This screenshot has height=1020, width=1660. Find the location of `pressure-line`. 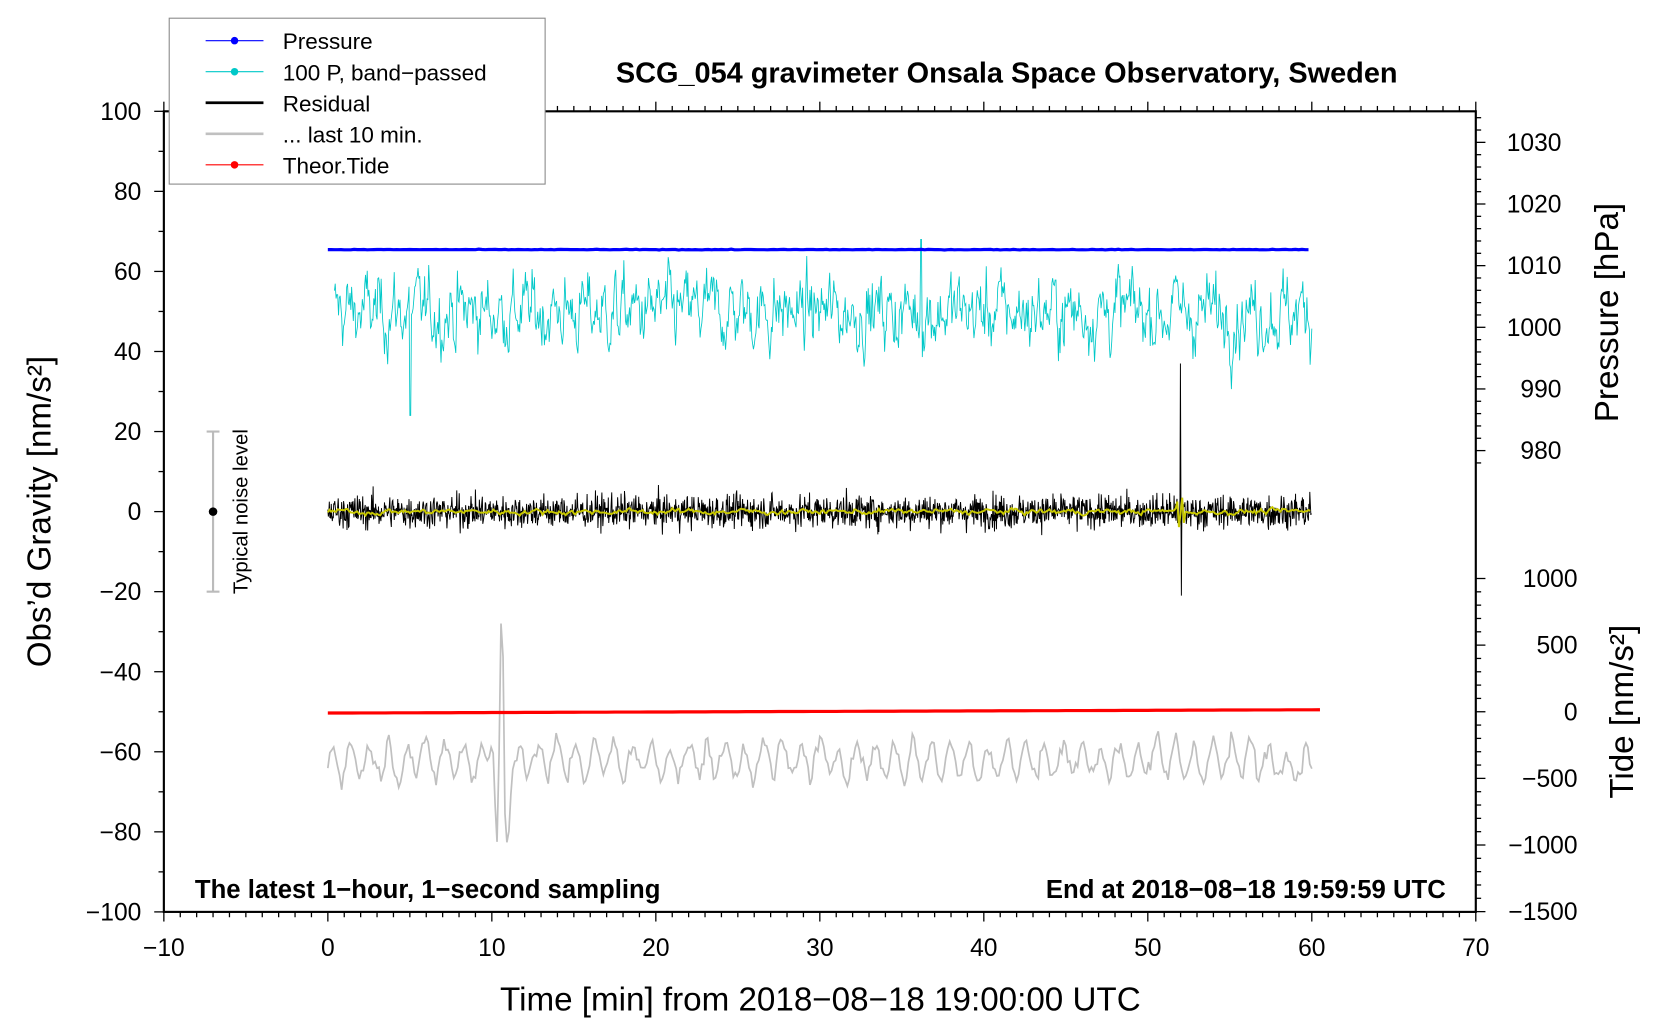

pressure-line is located at coordinates (818, 249).